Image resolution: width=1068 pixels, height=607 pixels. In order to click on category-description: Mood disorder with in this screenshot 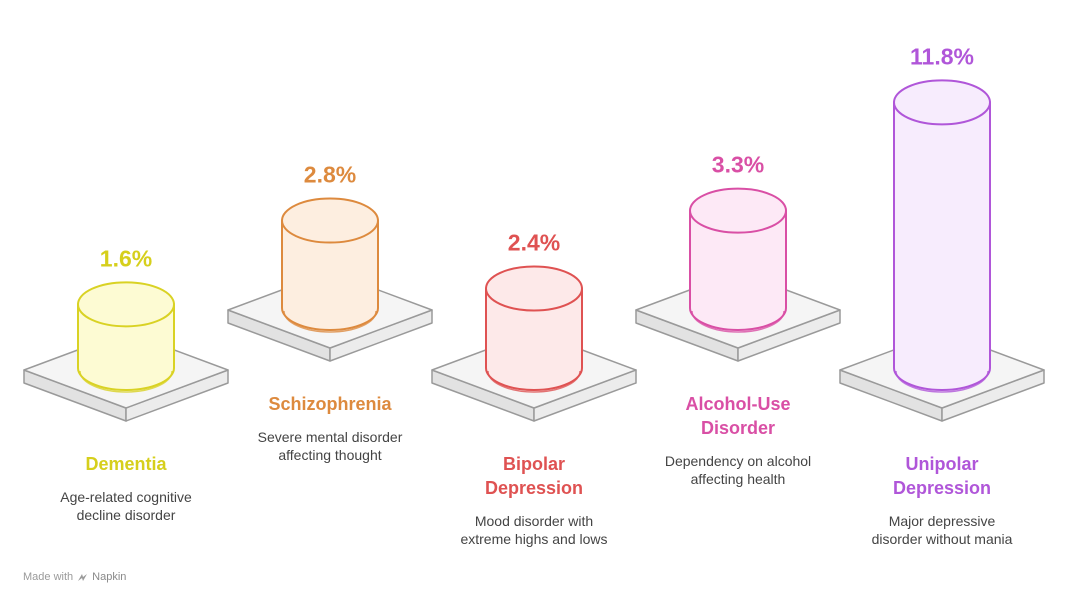, I will do `click(534, 521)`.